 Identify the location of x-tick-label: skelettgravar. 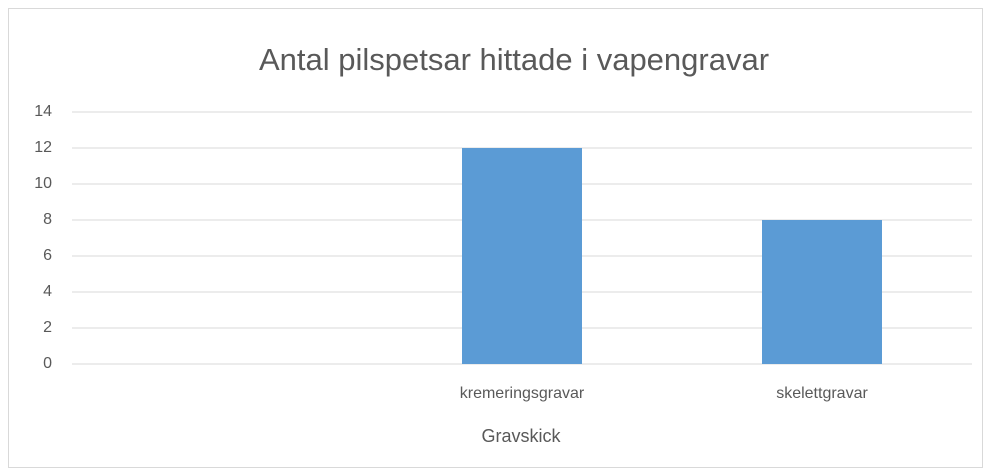
(822, 393).